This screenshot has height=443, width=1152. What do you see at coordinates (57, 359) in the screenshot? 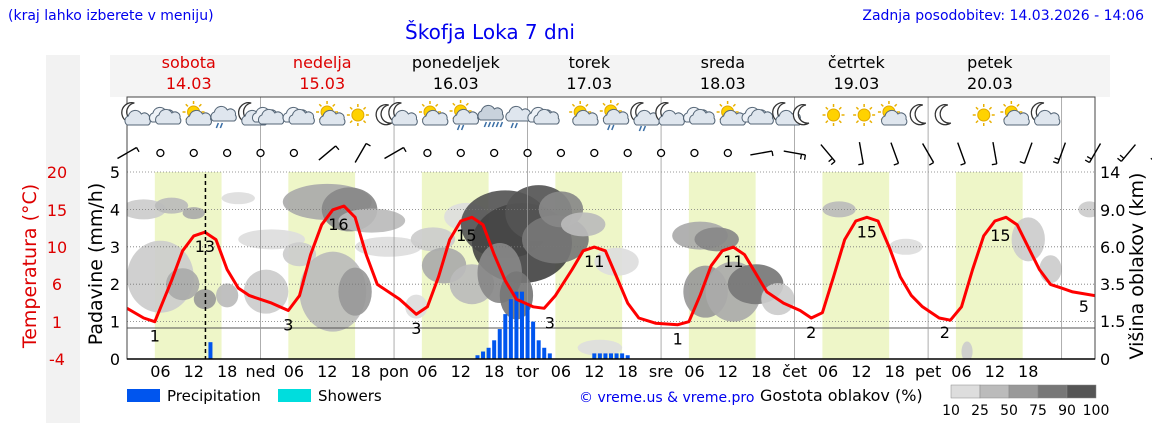
I see `temperature-tick: -4` at bounding box center [57, 359].